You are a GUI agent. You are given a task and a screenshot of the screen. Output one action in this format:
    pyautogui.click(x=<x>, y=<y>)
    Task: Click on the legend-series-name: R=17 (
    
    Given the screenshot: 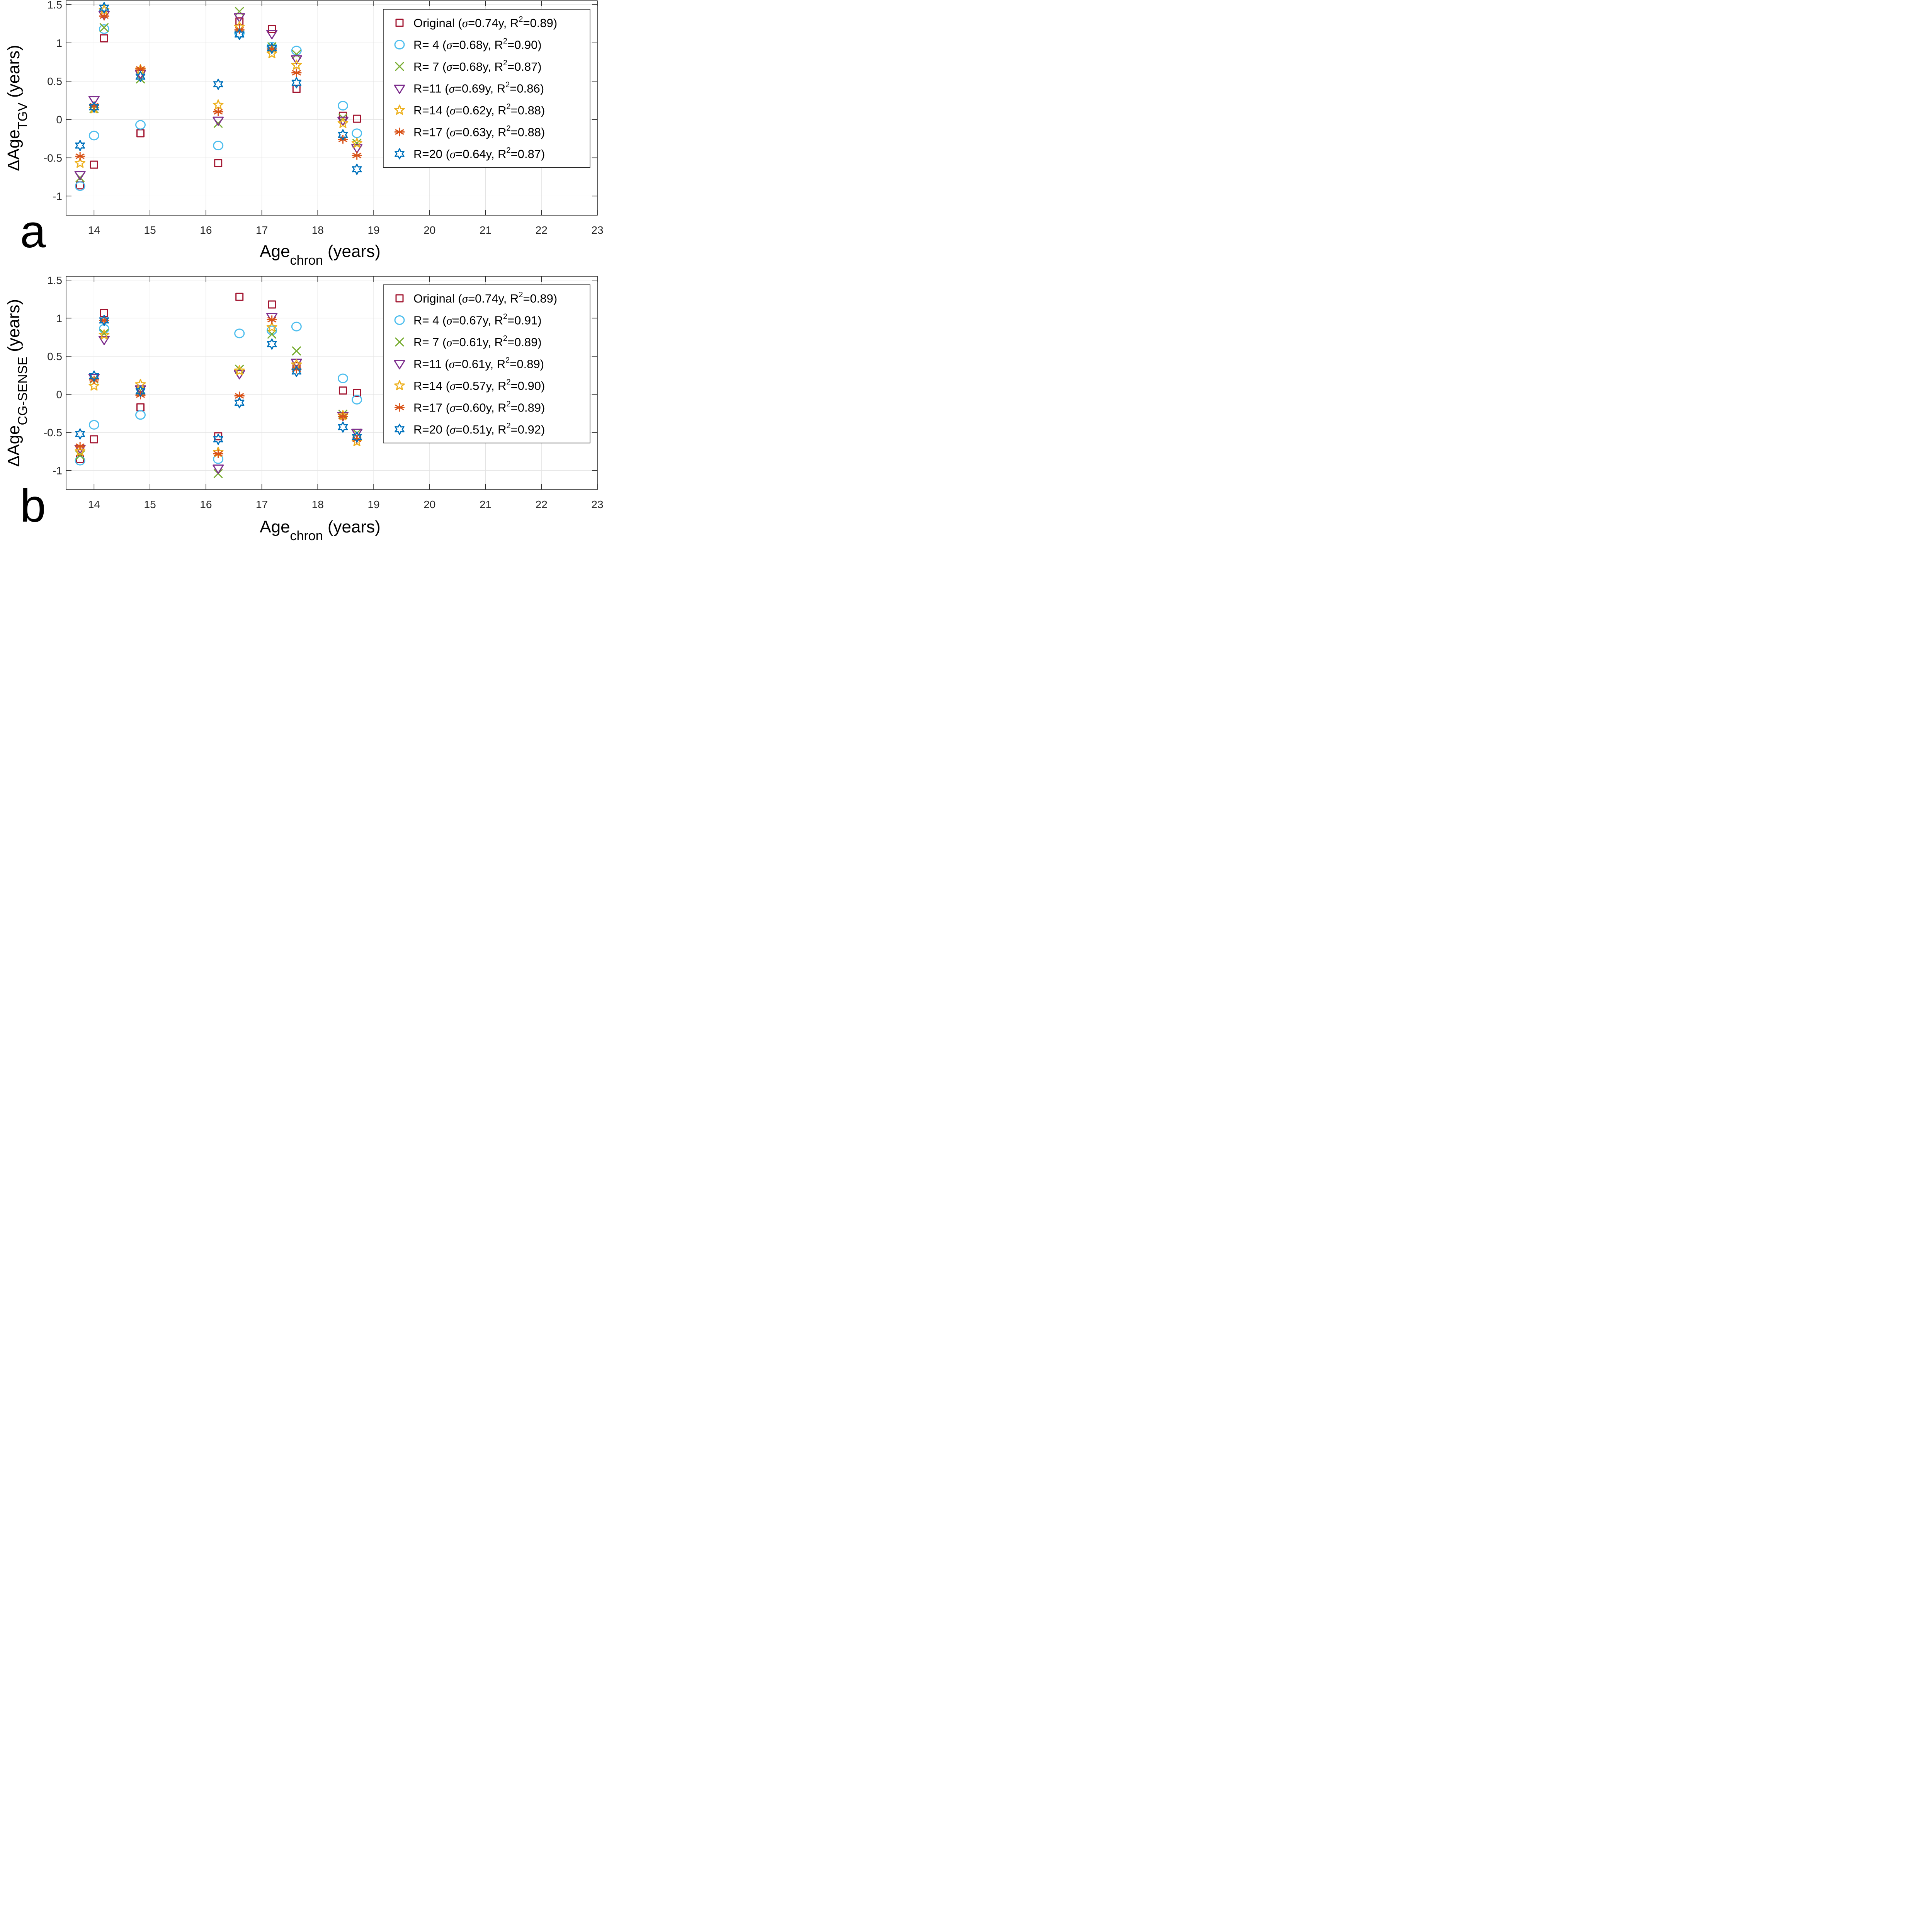 What is the action you would take?
    pyautogui.click(x=432, y=408)
    